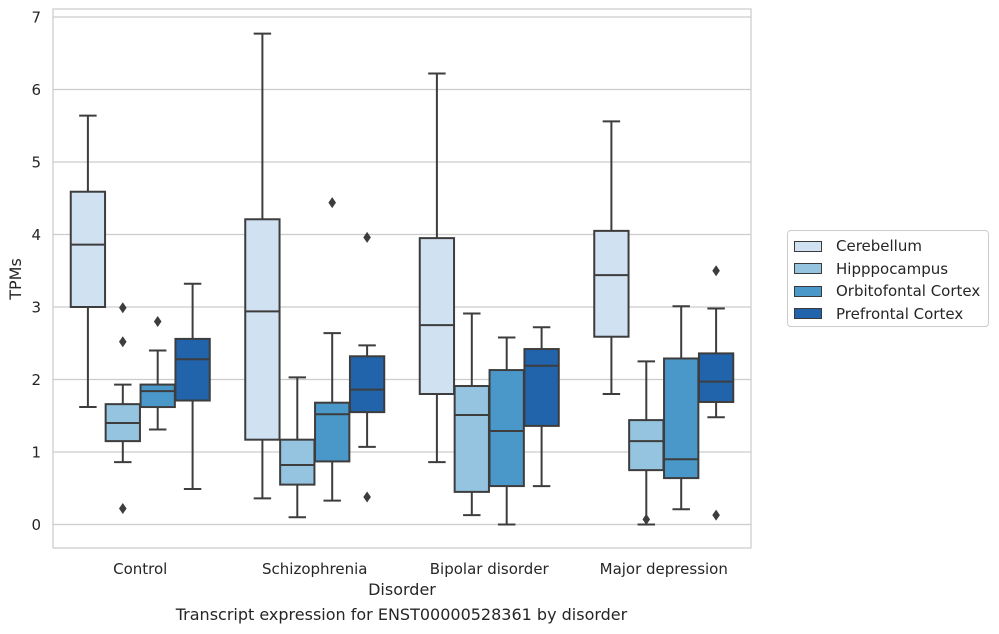  Describe the element at coordinates (900, 313) in the screenshot. I see `legend-label: Prefrontal Cortex` at that location.